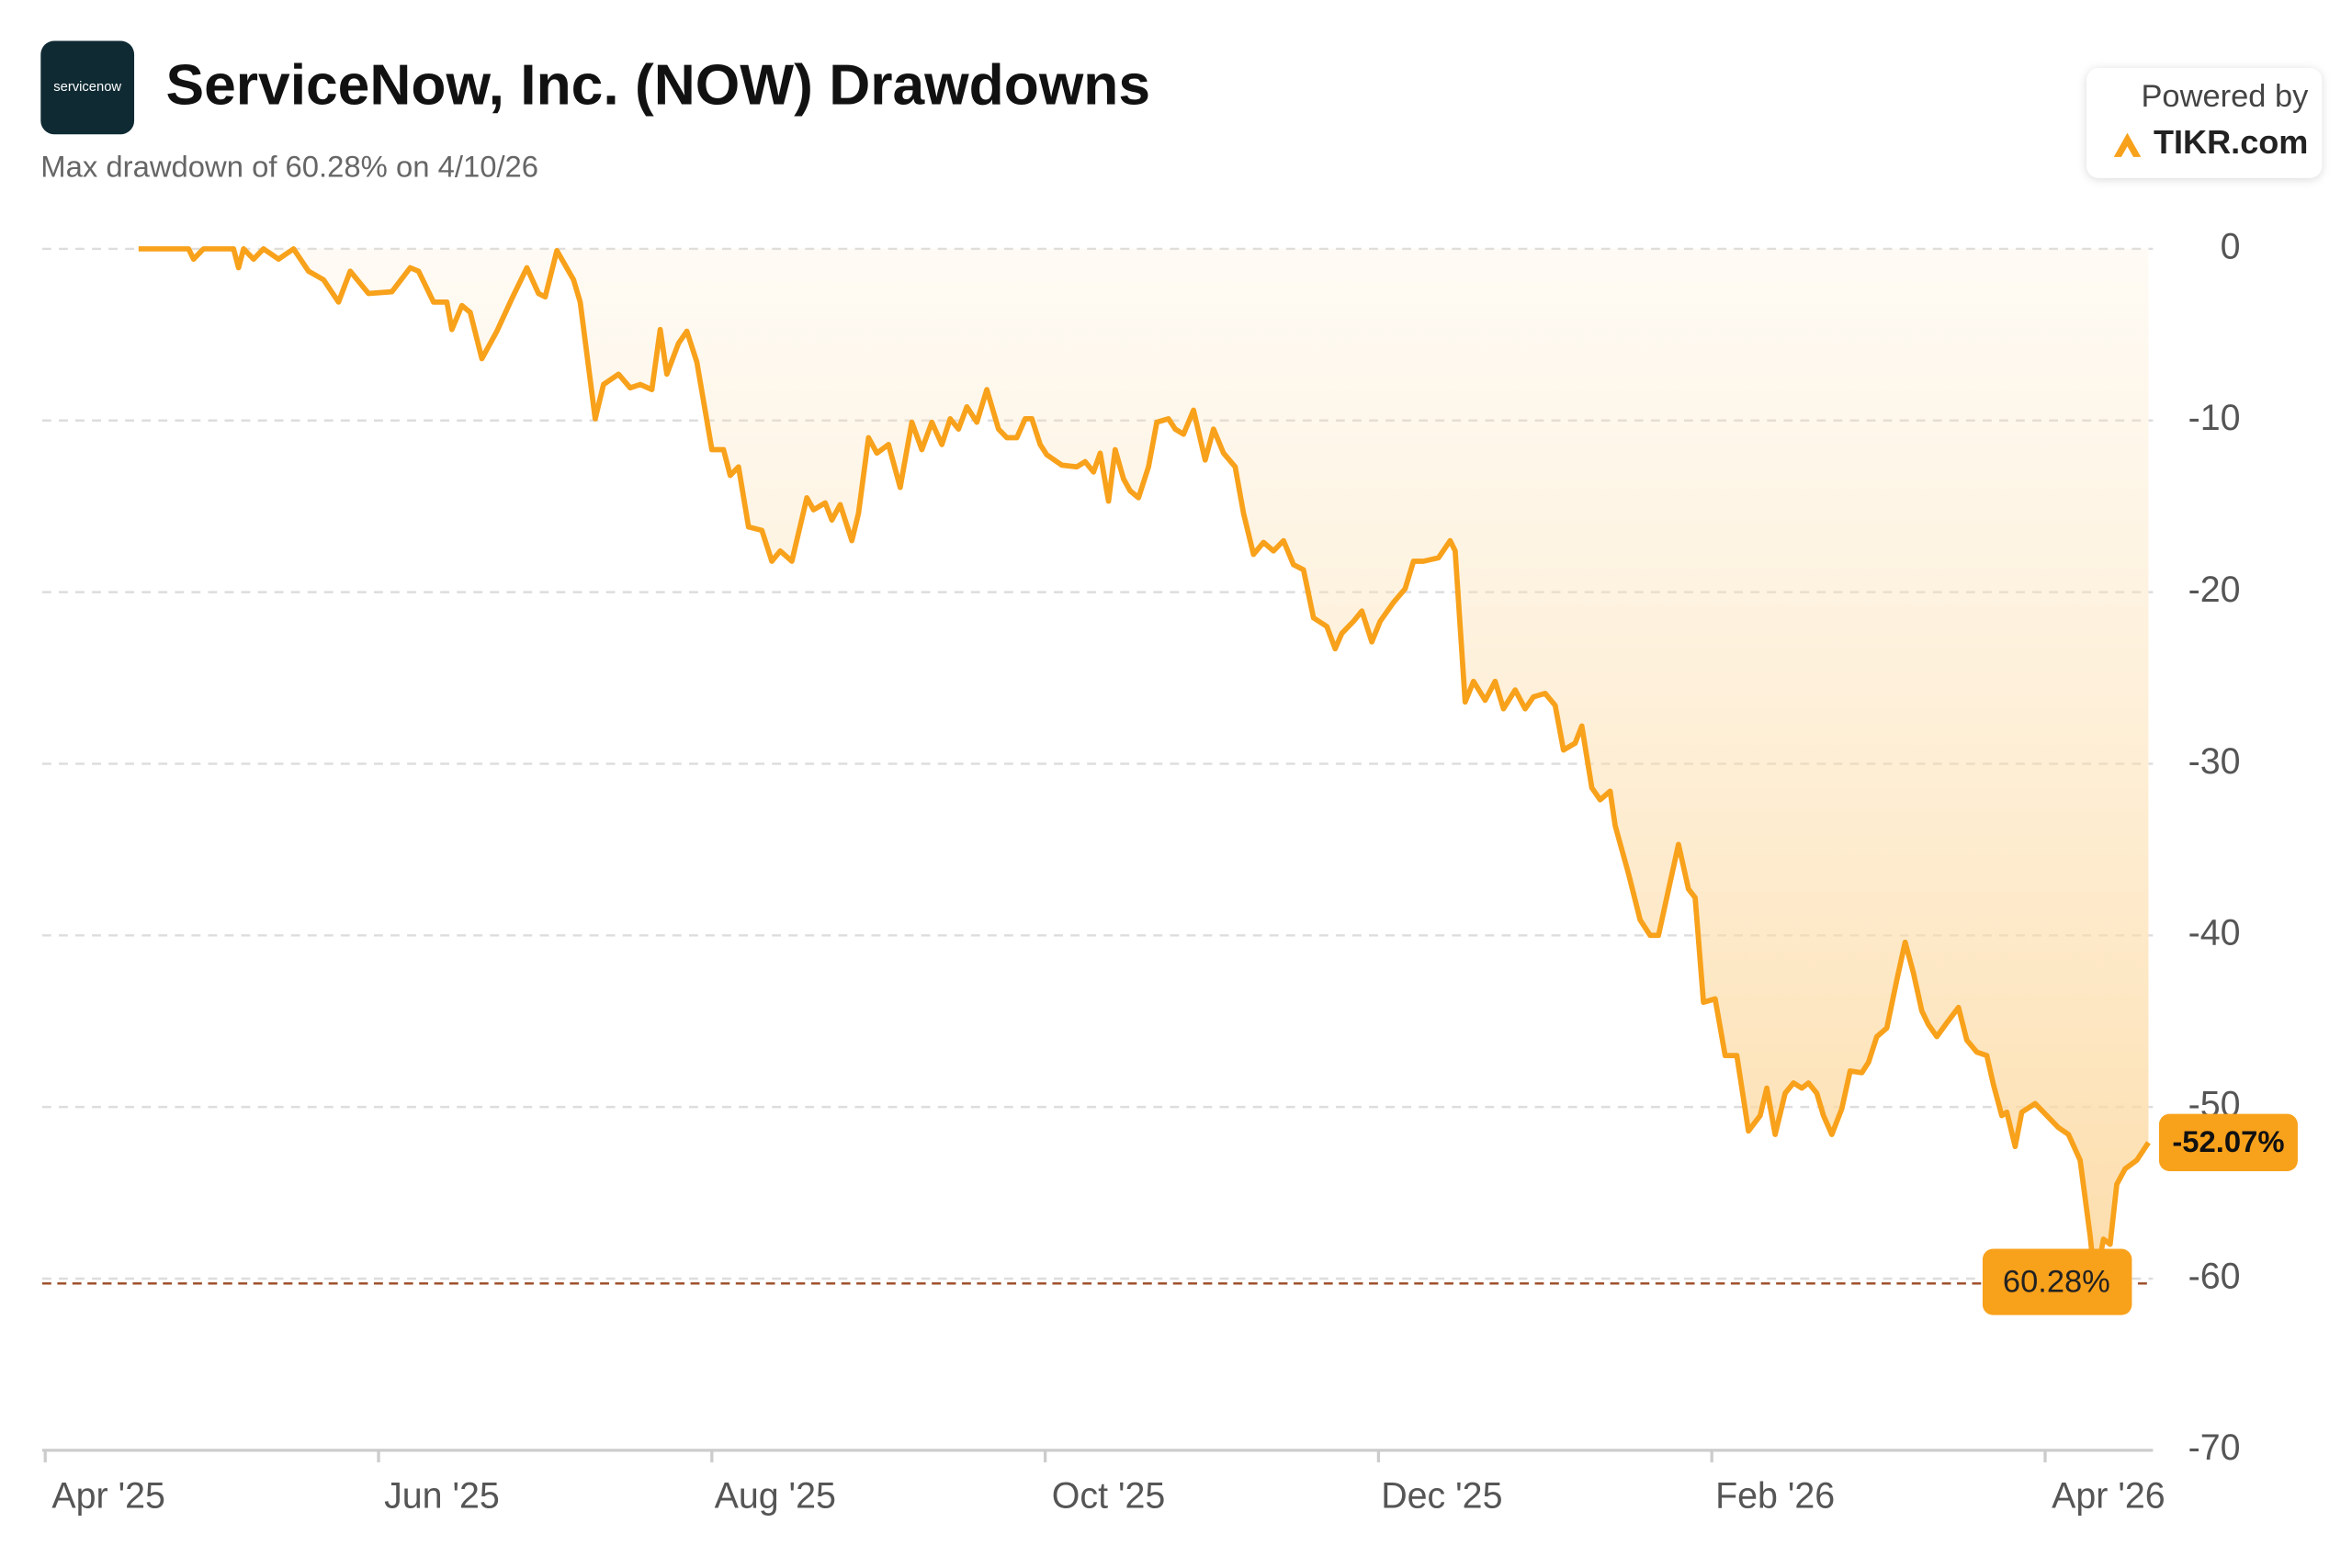 The height and width of the screenshot is (1568, 2352). I want to click on chart-subtitle: Max drawdown of 60.28% on 4/10/26, so click(289, 167).